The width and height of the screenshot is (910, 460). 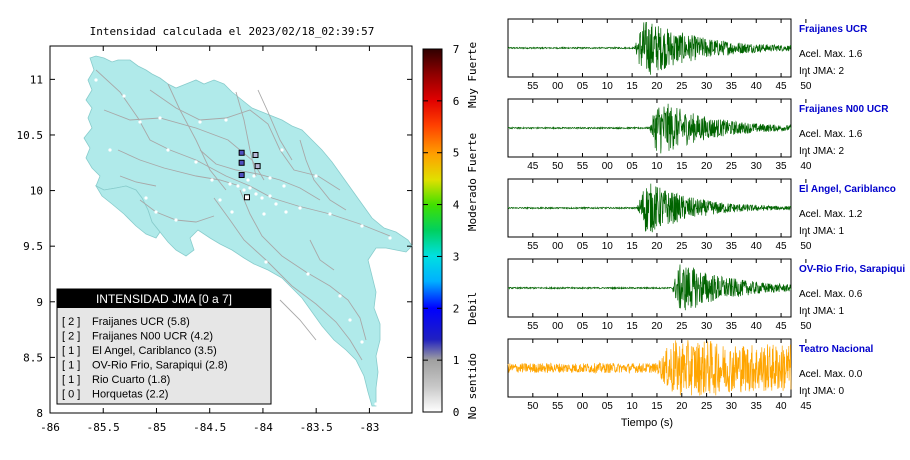 What do you see at coordinates (472, 204) in the screenshot?
I see `colorbar-category-label: Moderado` at bounding box center [472, 204].